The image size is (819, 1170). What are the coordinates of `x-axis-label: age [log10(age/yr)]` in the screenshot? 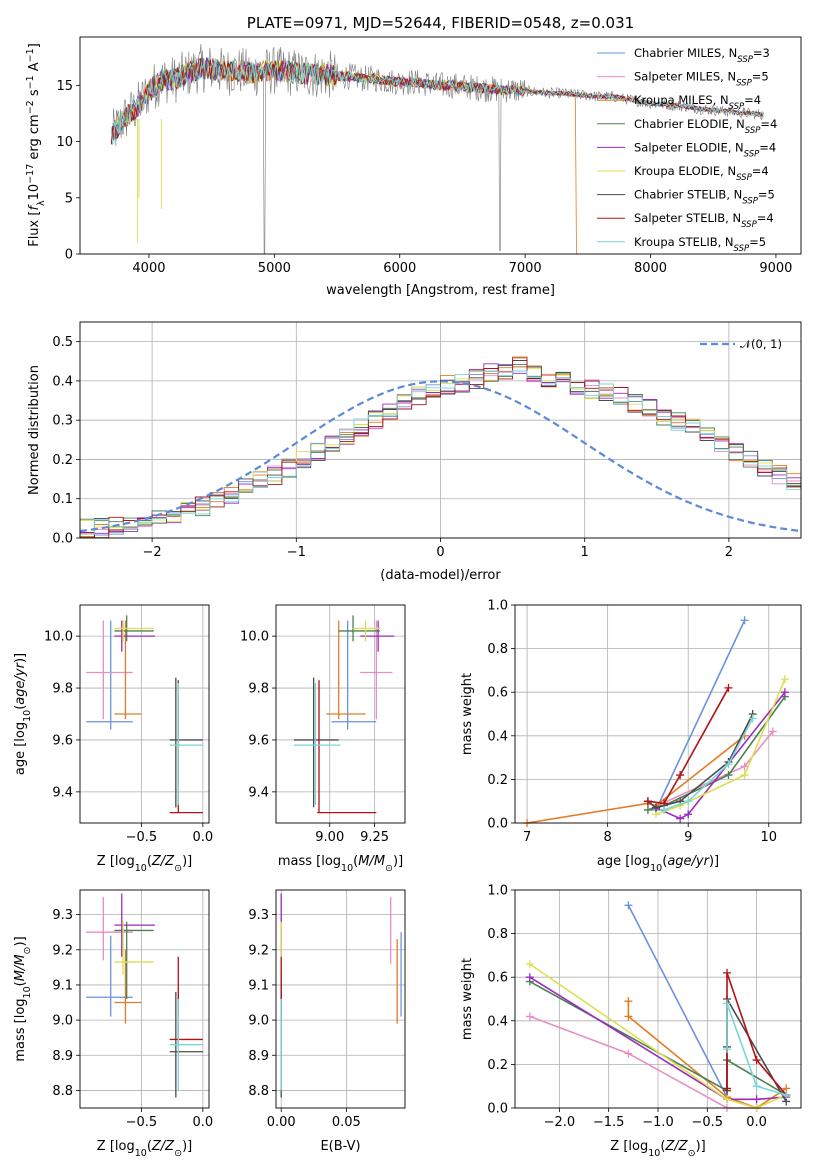 It's located at (658, 864).